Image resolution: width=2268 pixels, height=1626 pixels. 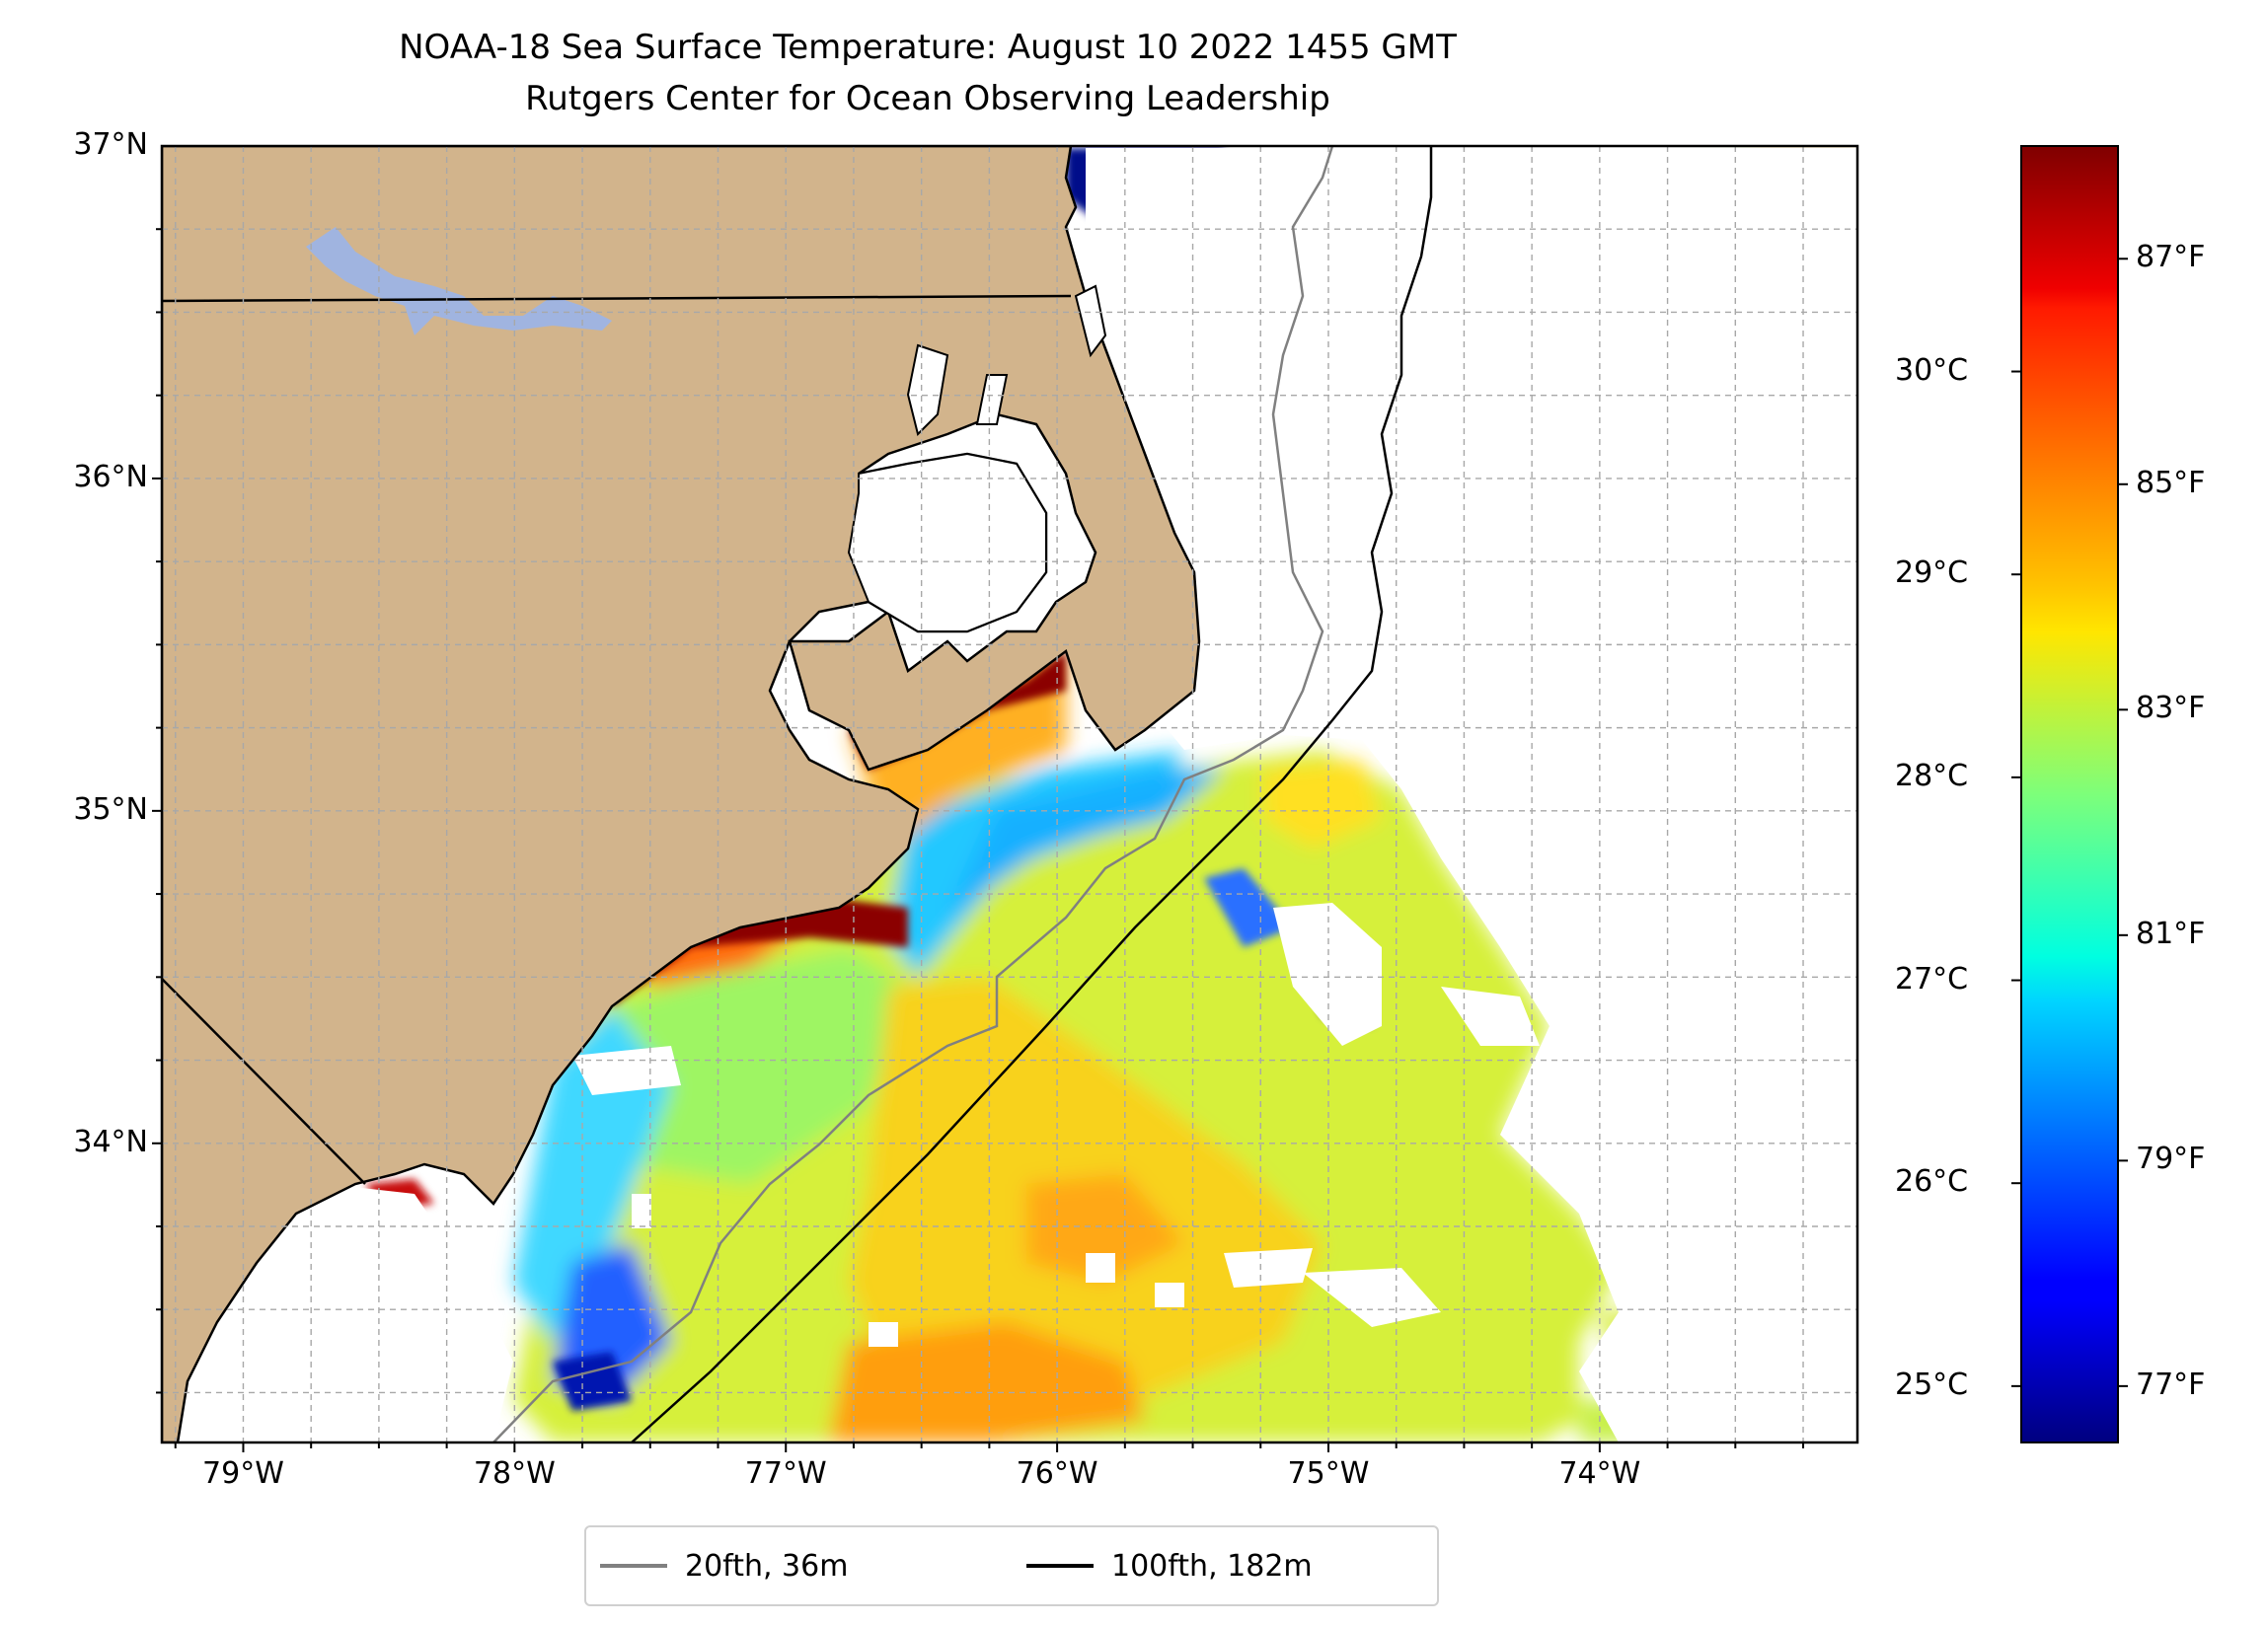 What do you see at coordinates (1329, 1473) in the screenshot?
I see `x-tick-label: 75°W` at bounding box center [1329, 1473].